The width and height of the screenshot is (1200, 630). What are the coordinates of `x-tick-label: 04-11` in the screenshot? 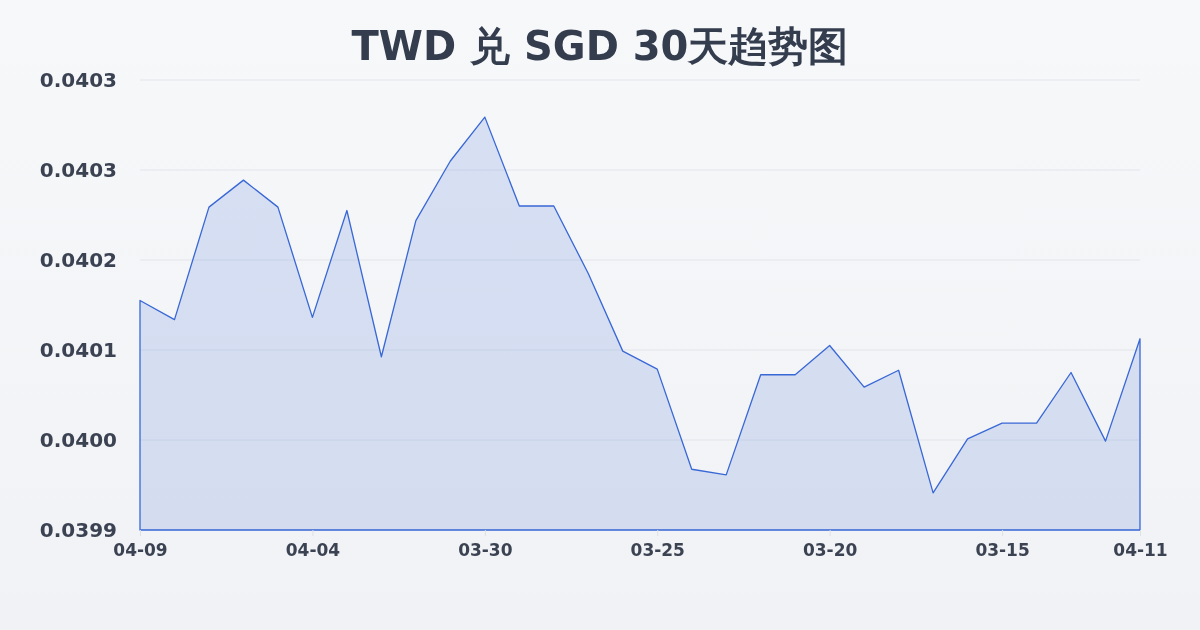 It's located at (1140, 550).